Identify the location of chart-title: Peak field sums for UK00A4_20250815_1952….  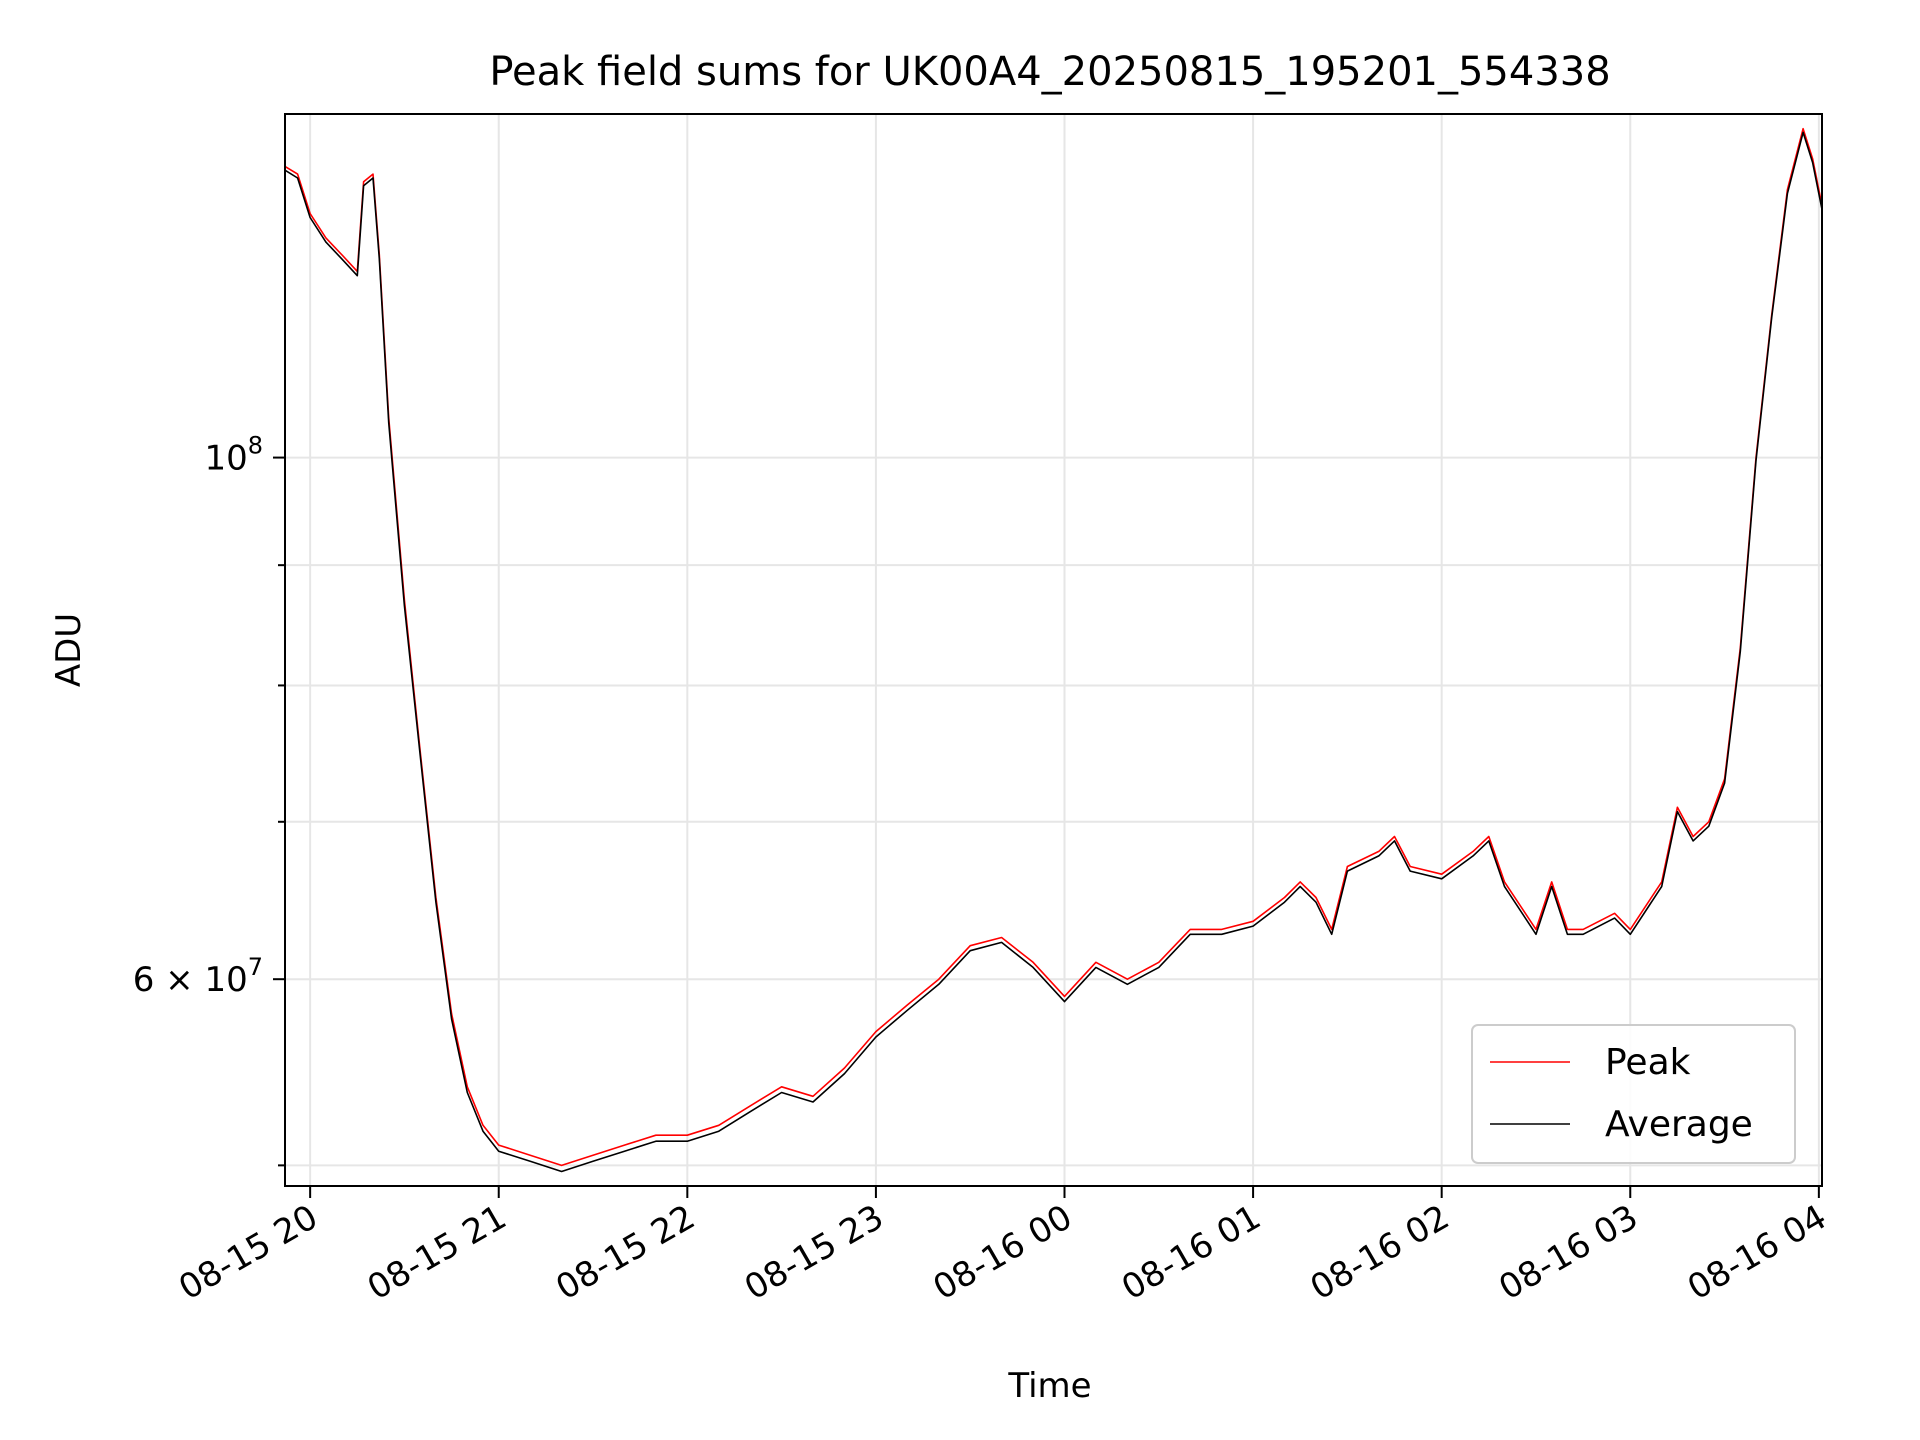
(1049, 72).